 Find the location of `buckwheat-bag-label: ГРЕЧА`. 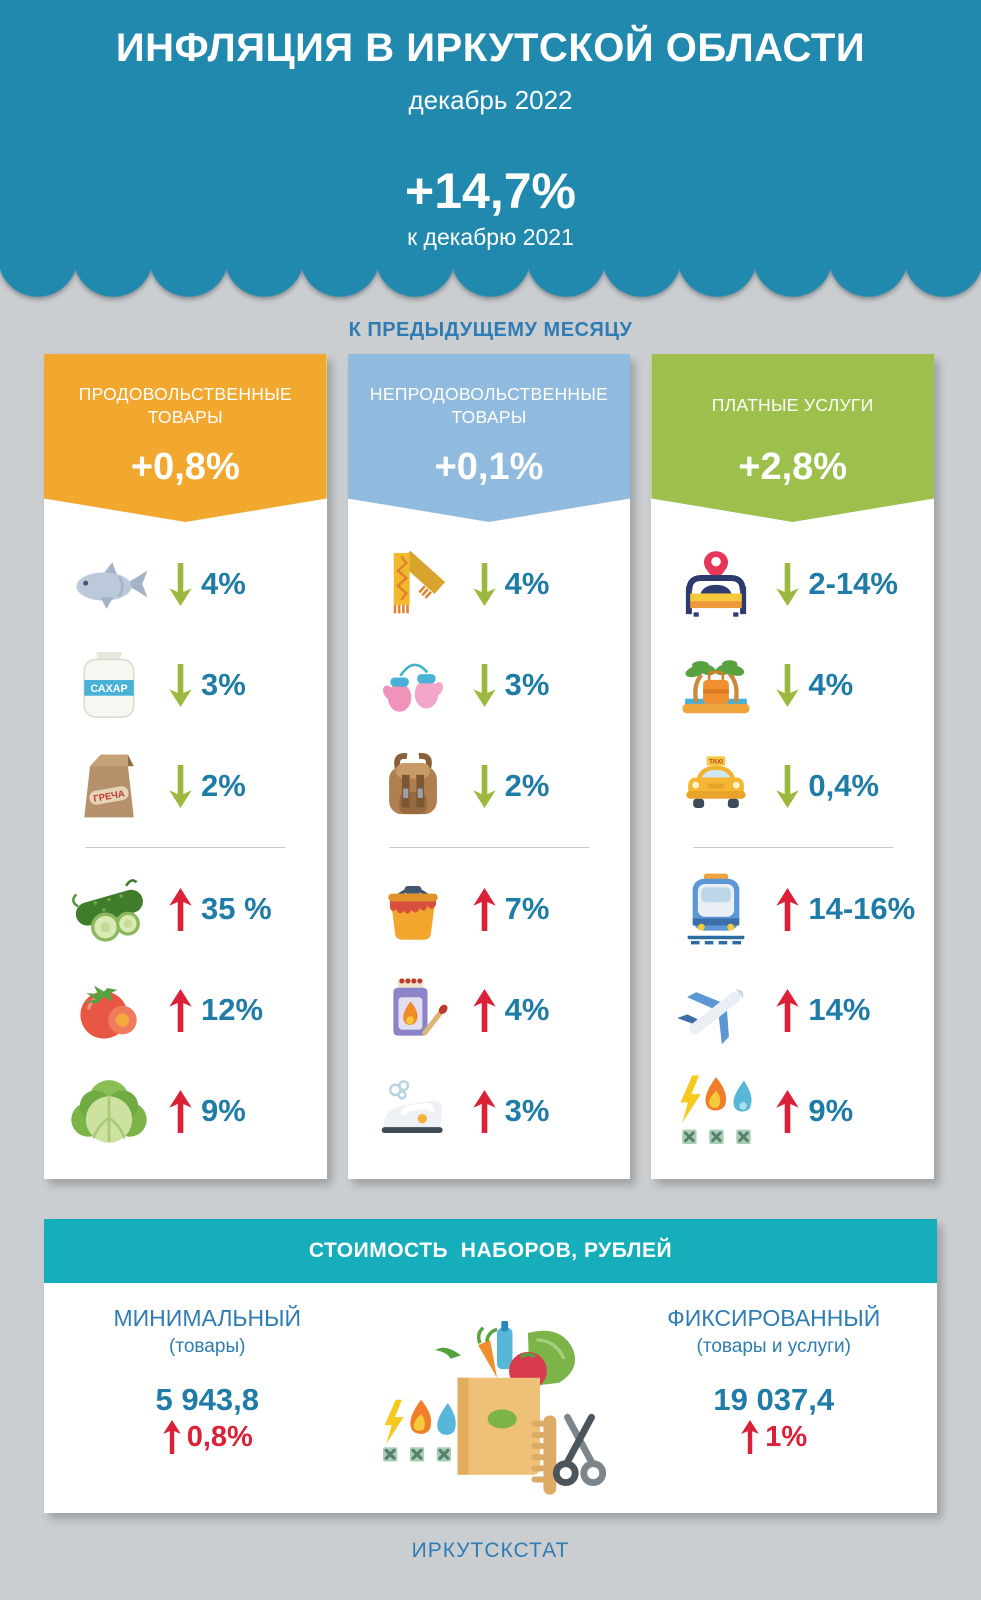

buckwheat-bag-label: ГРЕЧА is located at coordinates (109, 797).